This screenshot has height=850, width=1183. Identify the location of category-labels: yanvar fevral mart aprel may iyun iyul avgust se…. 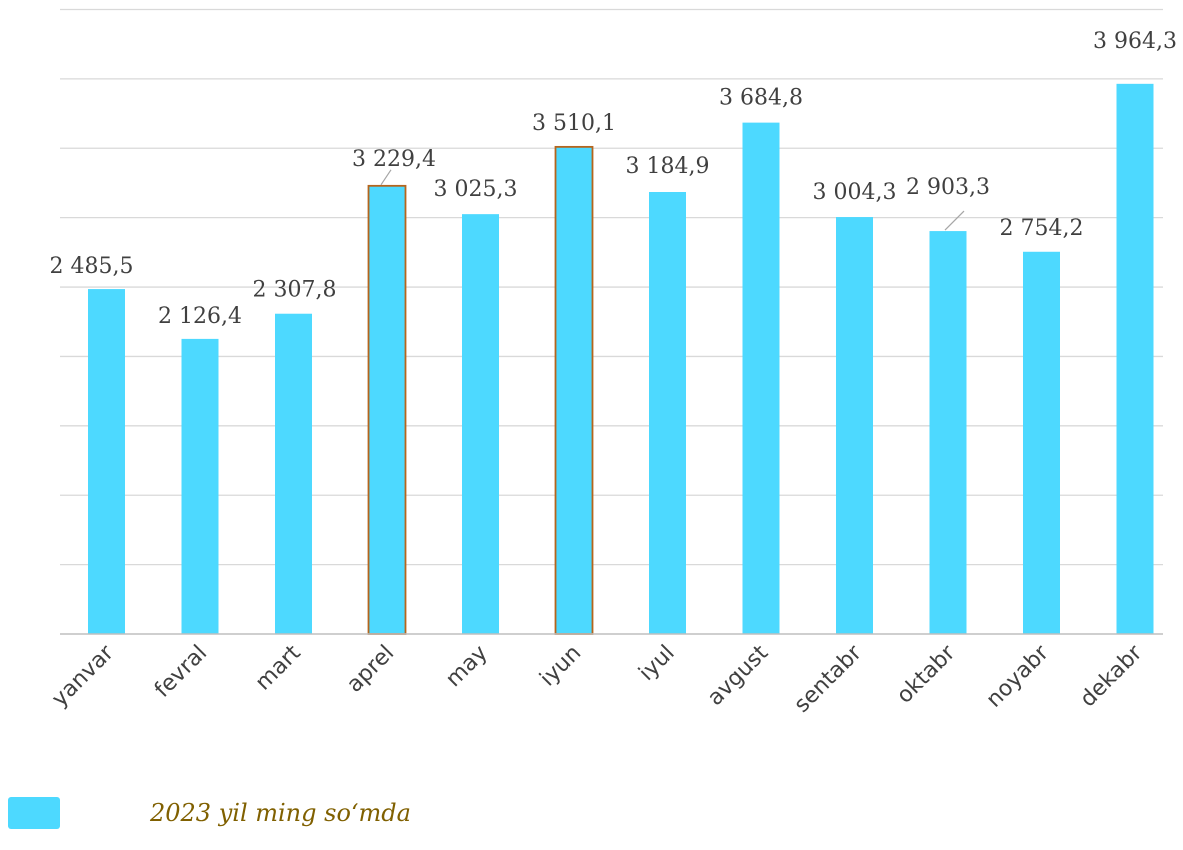
(597, 679).